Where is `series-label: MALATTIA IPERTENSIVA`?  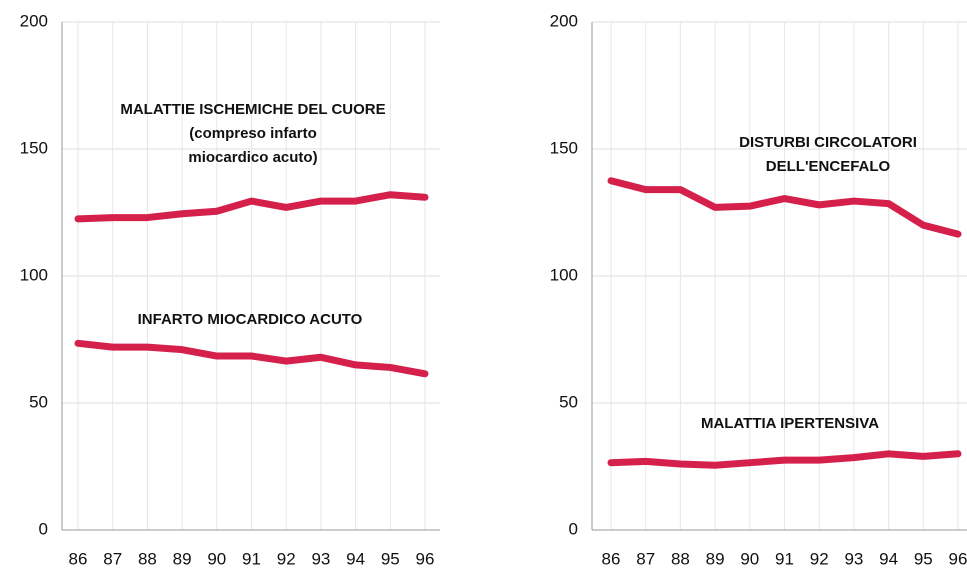 series-label: MALATTIA IPERTENSIVA is located at coordinates (790, 423).